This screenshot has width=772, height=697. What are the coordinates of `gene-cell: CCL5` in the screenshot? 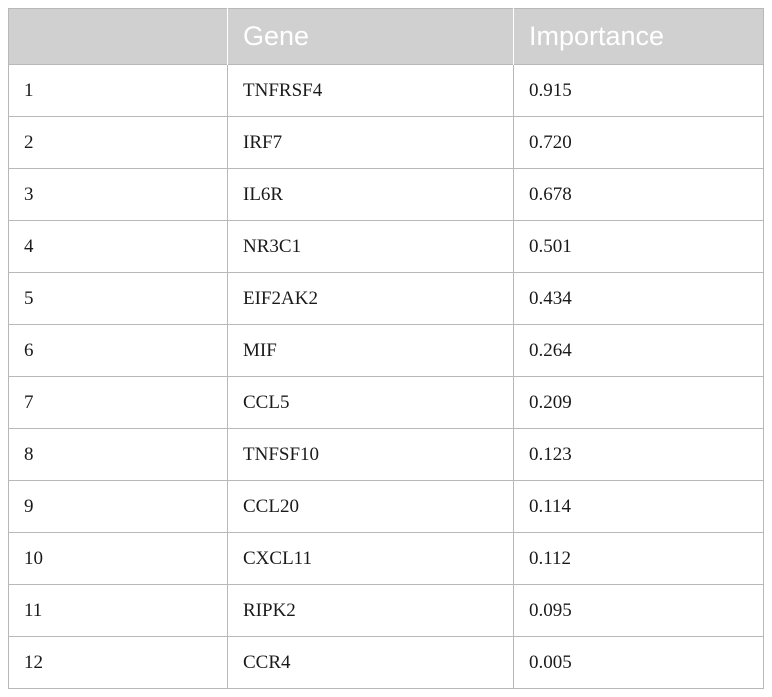 It's located at (370, 402).